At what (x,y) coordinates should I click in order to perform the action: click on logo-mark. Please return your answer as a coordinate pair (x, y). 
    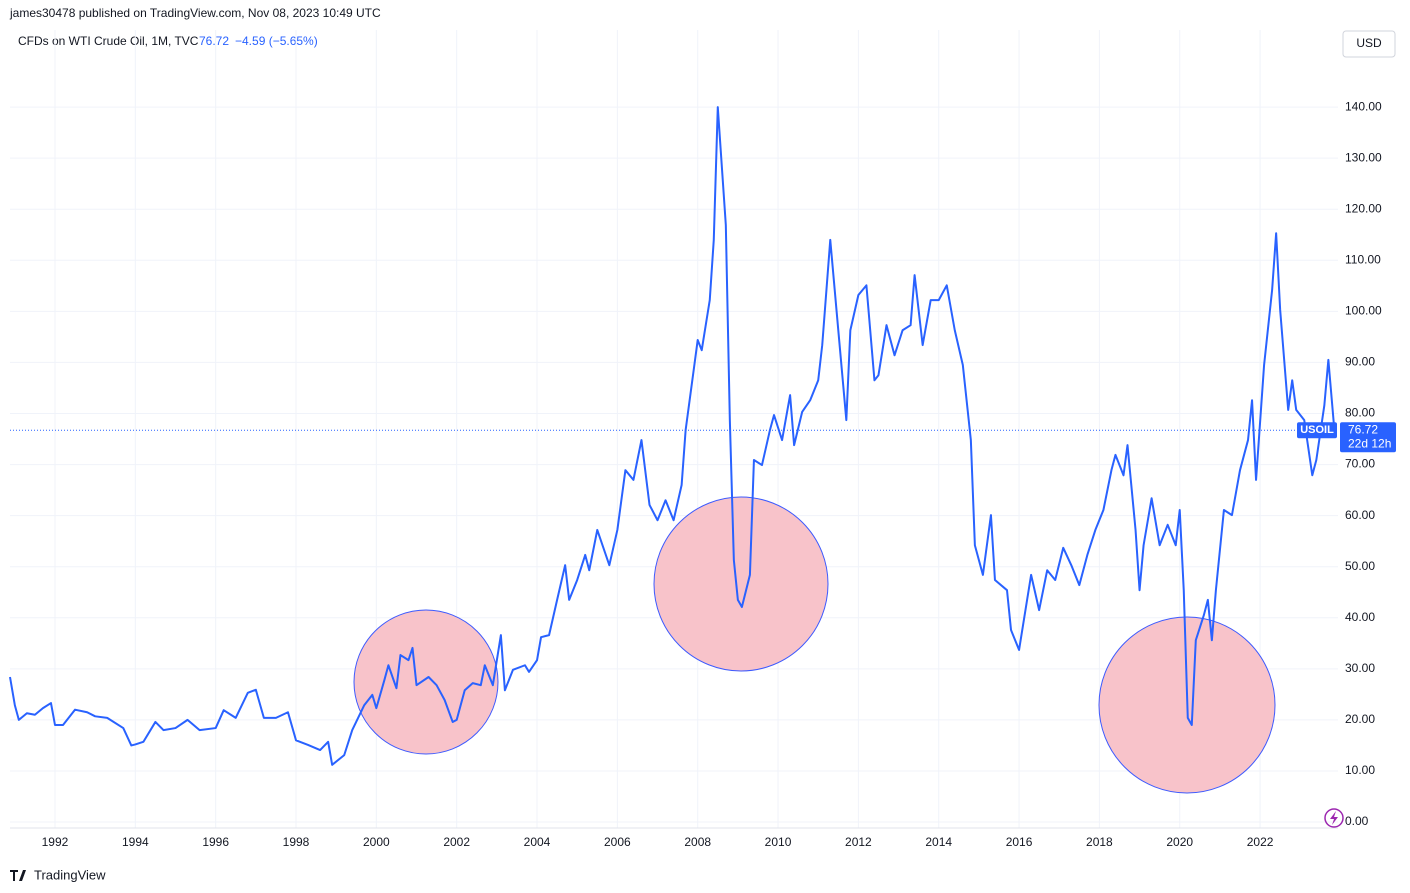
    Looking at the image, I should click on (18, 875).